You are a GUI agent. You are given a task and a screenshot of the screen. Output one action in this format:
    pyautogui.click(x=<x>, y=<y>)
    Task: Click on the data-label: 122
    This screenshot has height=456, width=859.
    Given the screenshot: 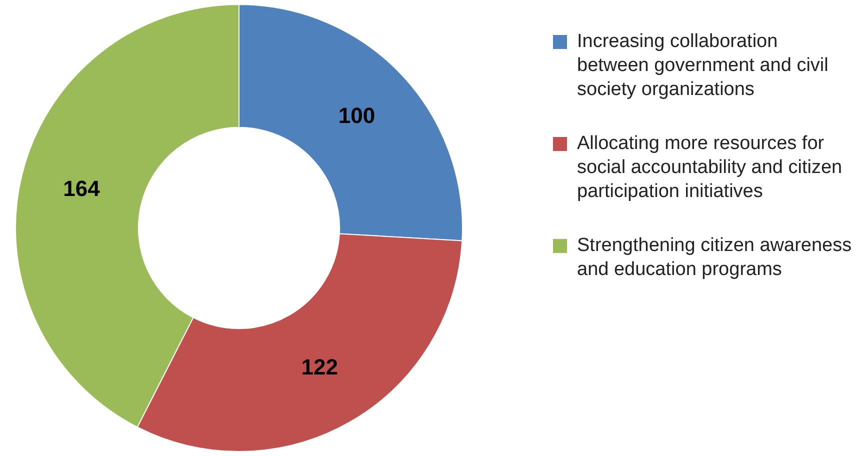 What is the action you would take?
    pyautogui.click(x=319, y=367)
    